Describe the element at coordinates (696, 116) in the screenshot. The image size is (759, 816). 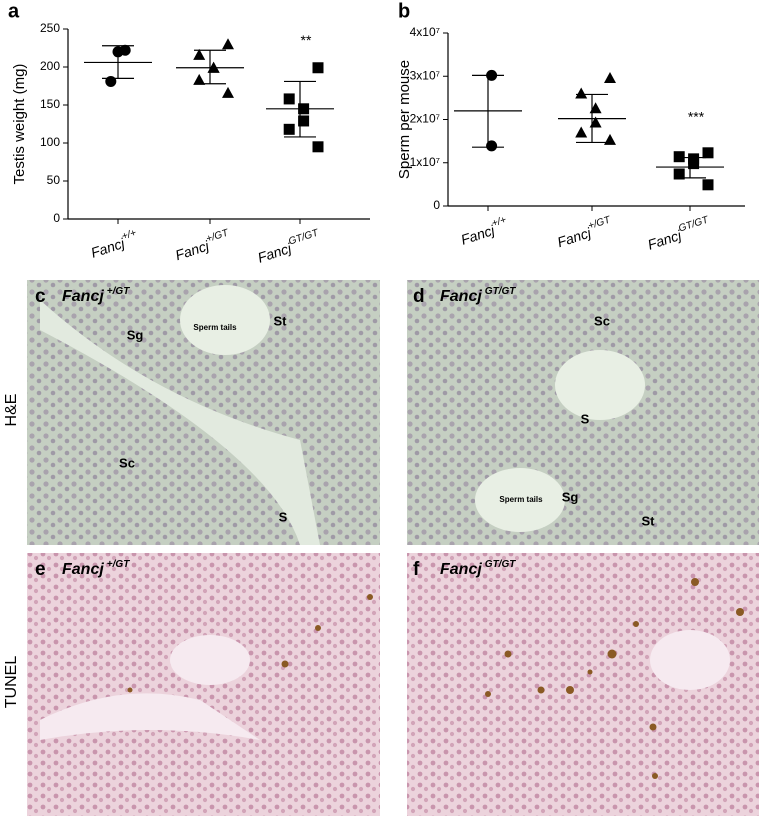
I see `significance: ***` at that location.